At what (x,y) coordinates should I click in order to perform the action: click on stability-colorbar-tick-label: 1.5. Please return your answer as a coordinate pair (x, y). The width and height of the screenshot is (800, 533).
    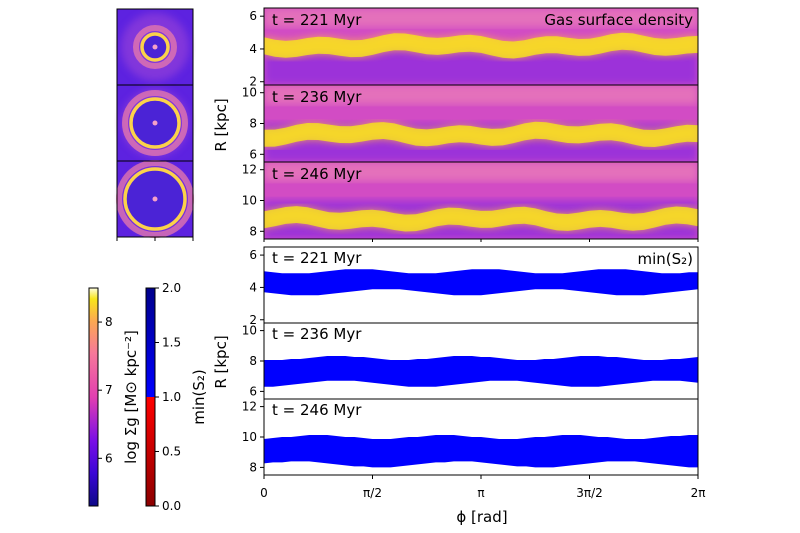
    Looking at the image, I should click on (171, 343).